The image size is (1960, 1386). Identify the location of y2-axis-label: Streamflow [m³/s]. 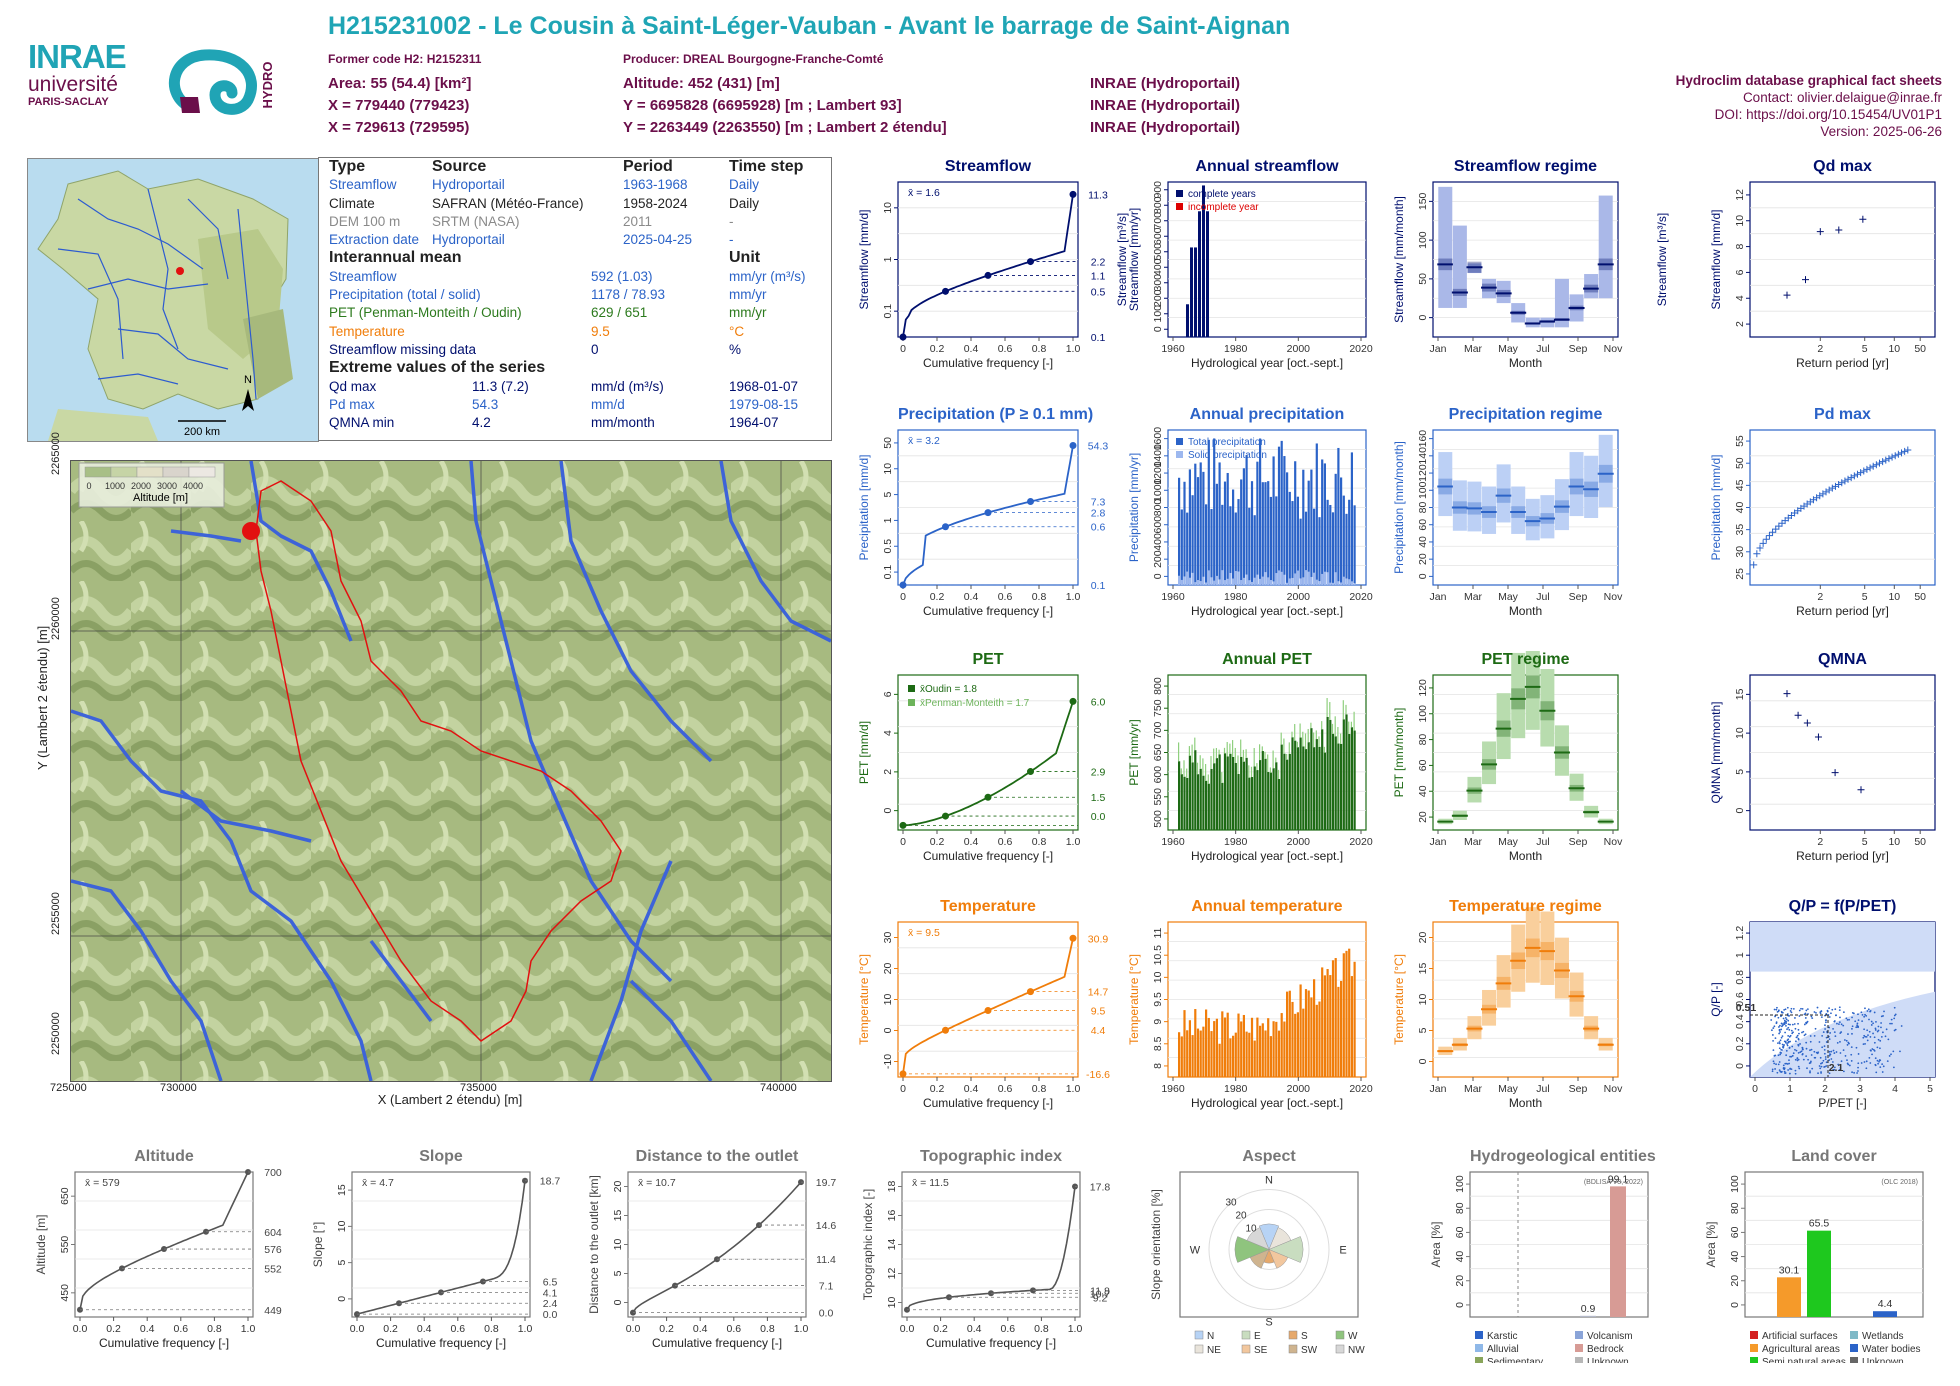
(1662, 259).